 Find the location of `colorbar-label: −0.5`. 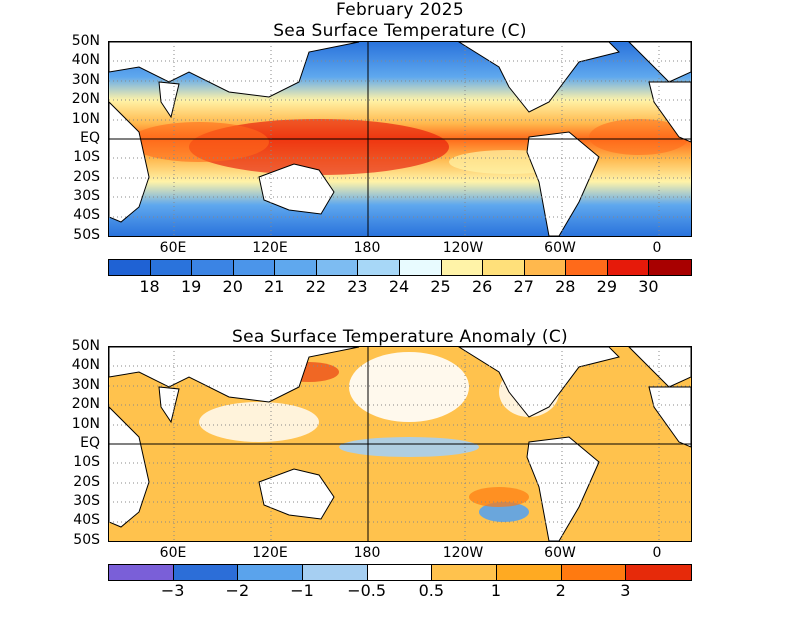

colorbar-label: −0.5 is located at coordinates (367, 590).